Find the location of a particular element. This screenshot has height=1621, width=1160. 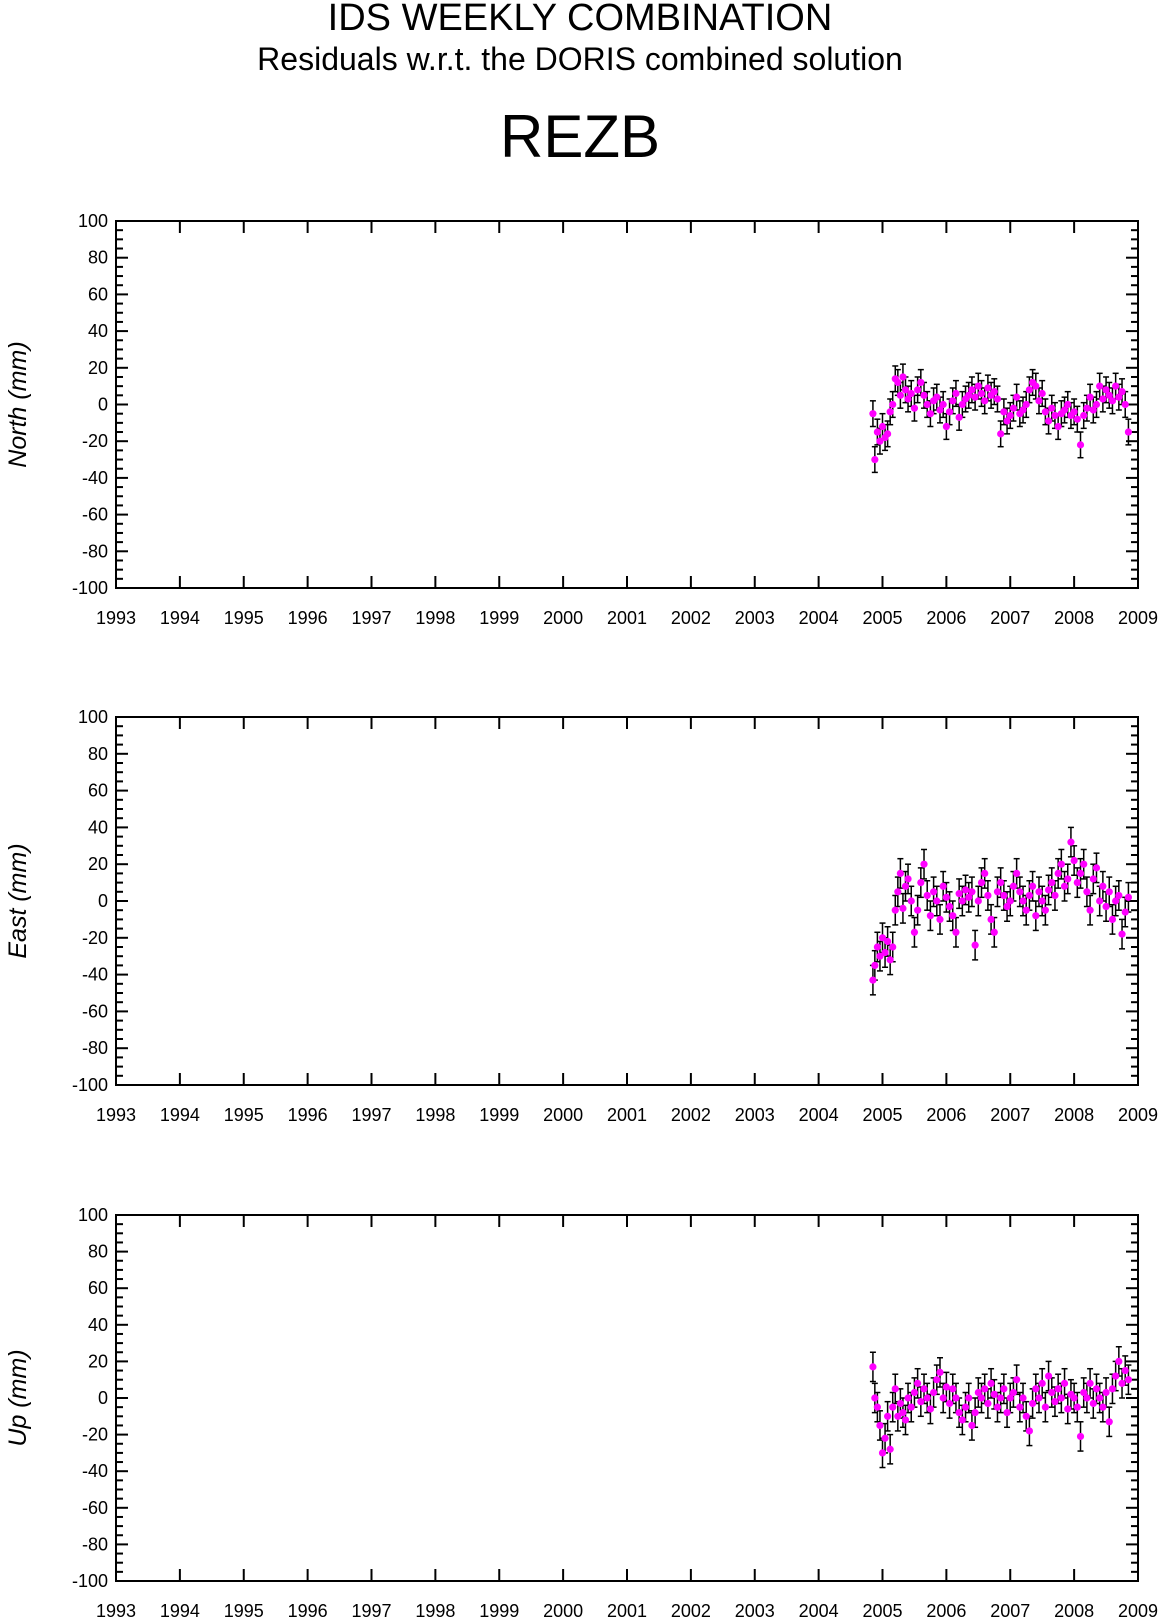

y-axis-label: East (mm) is located at coordinates (18, 900).